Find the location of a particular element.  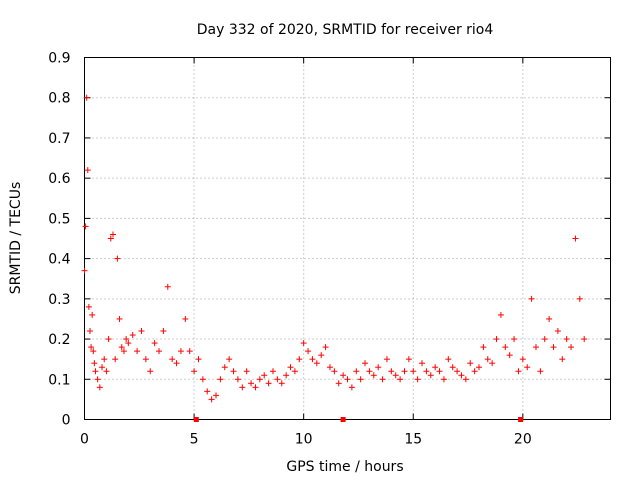

y-tick-label: 0.8 is located at coordinates (59, 99).